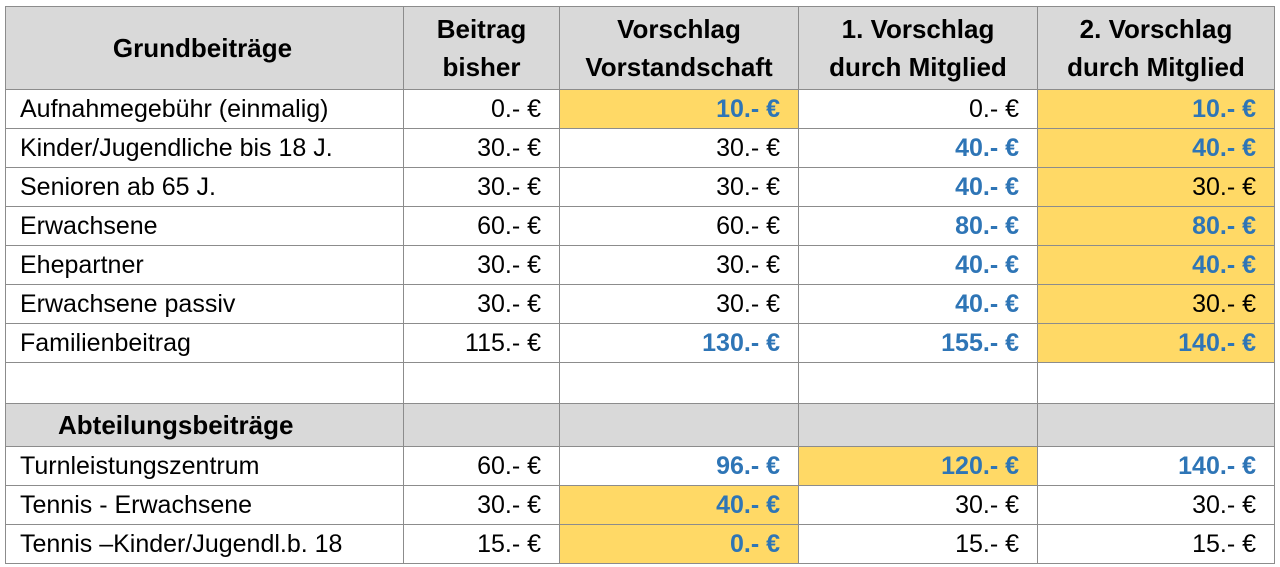 This screenshot has height=567, width=1280. What do you see at coordinates (204, 544) in the screenshot?
I see `row-label: Tennis –Kinder/Jugendl.b. 18` at bounding box center [204, 544].